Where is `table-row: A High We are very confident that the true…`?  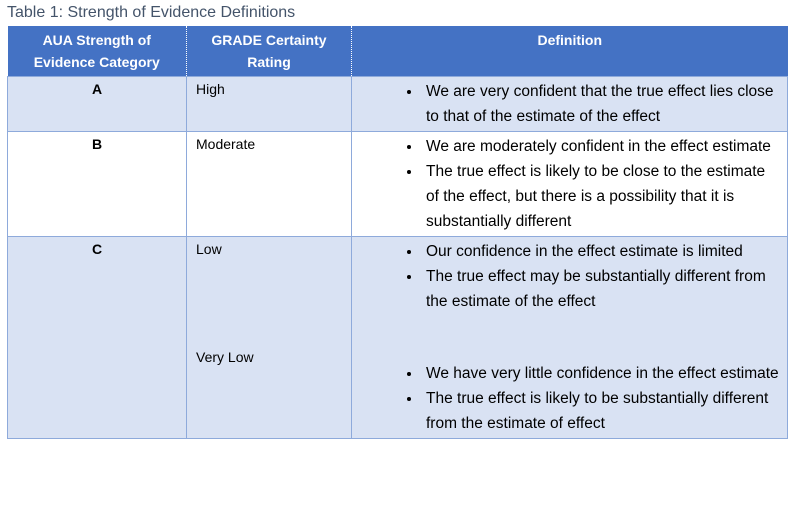 table-row: A High We are very confident that the true… is located at coordinates (397, 104).